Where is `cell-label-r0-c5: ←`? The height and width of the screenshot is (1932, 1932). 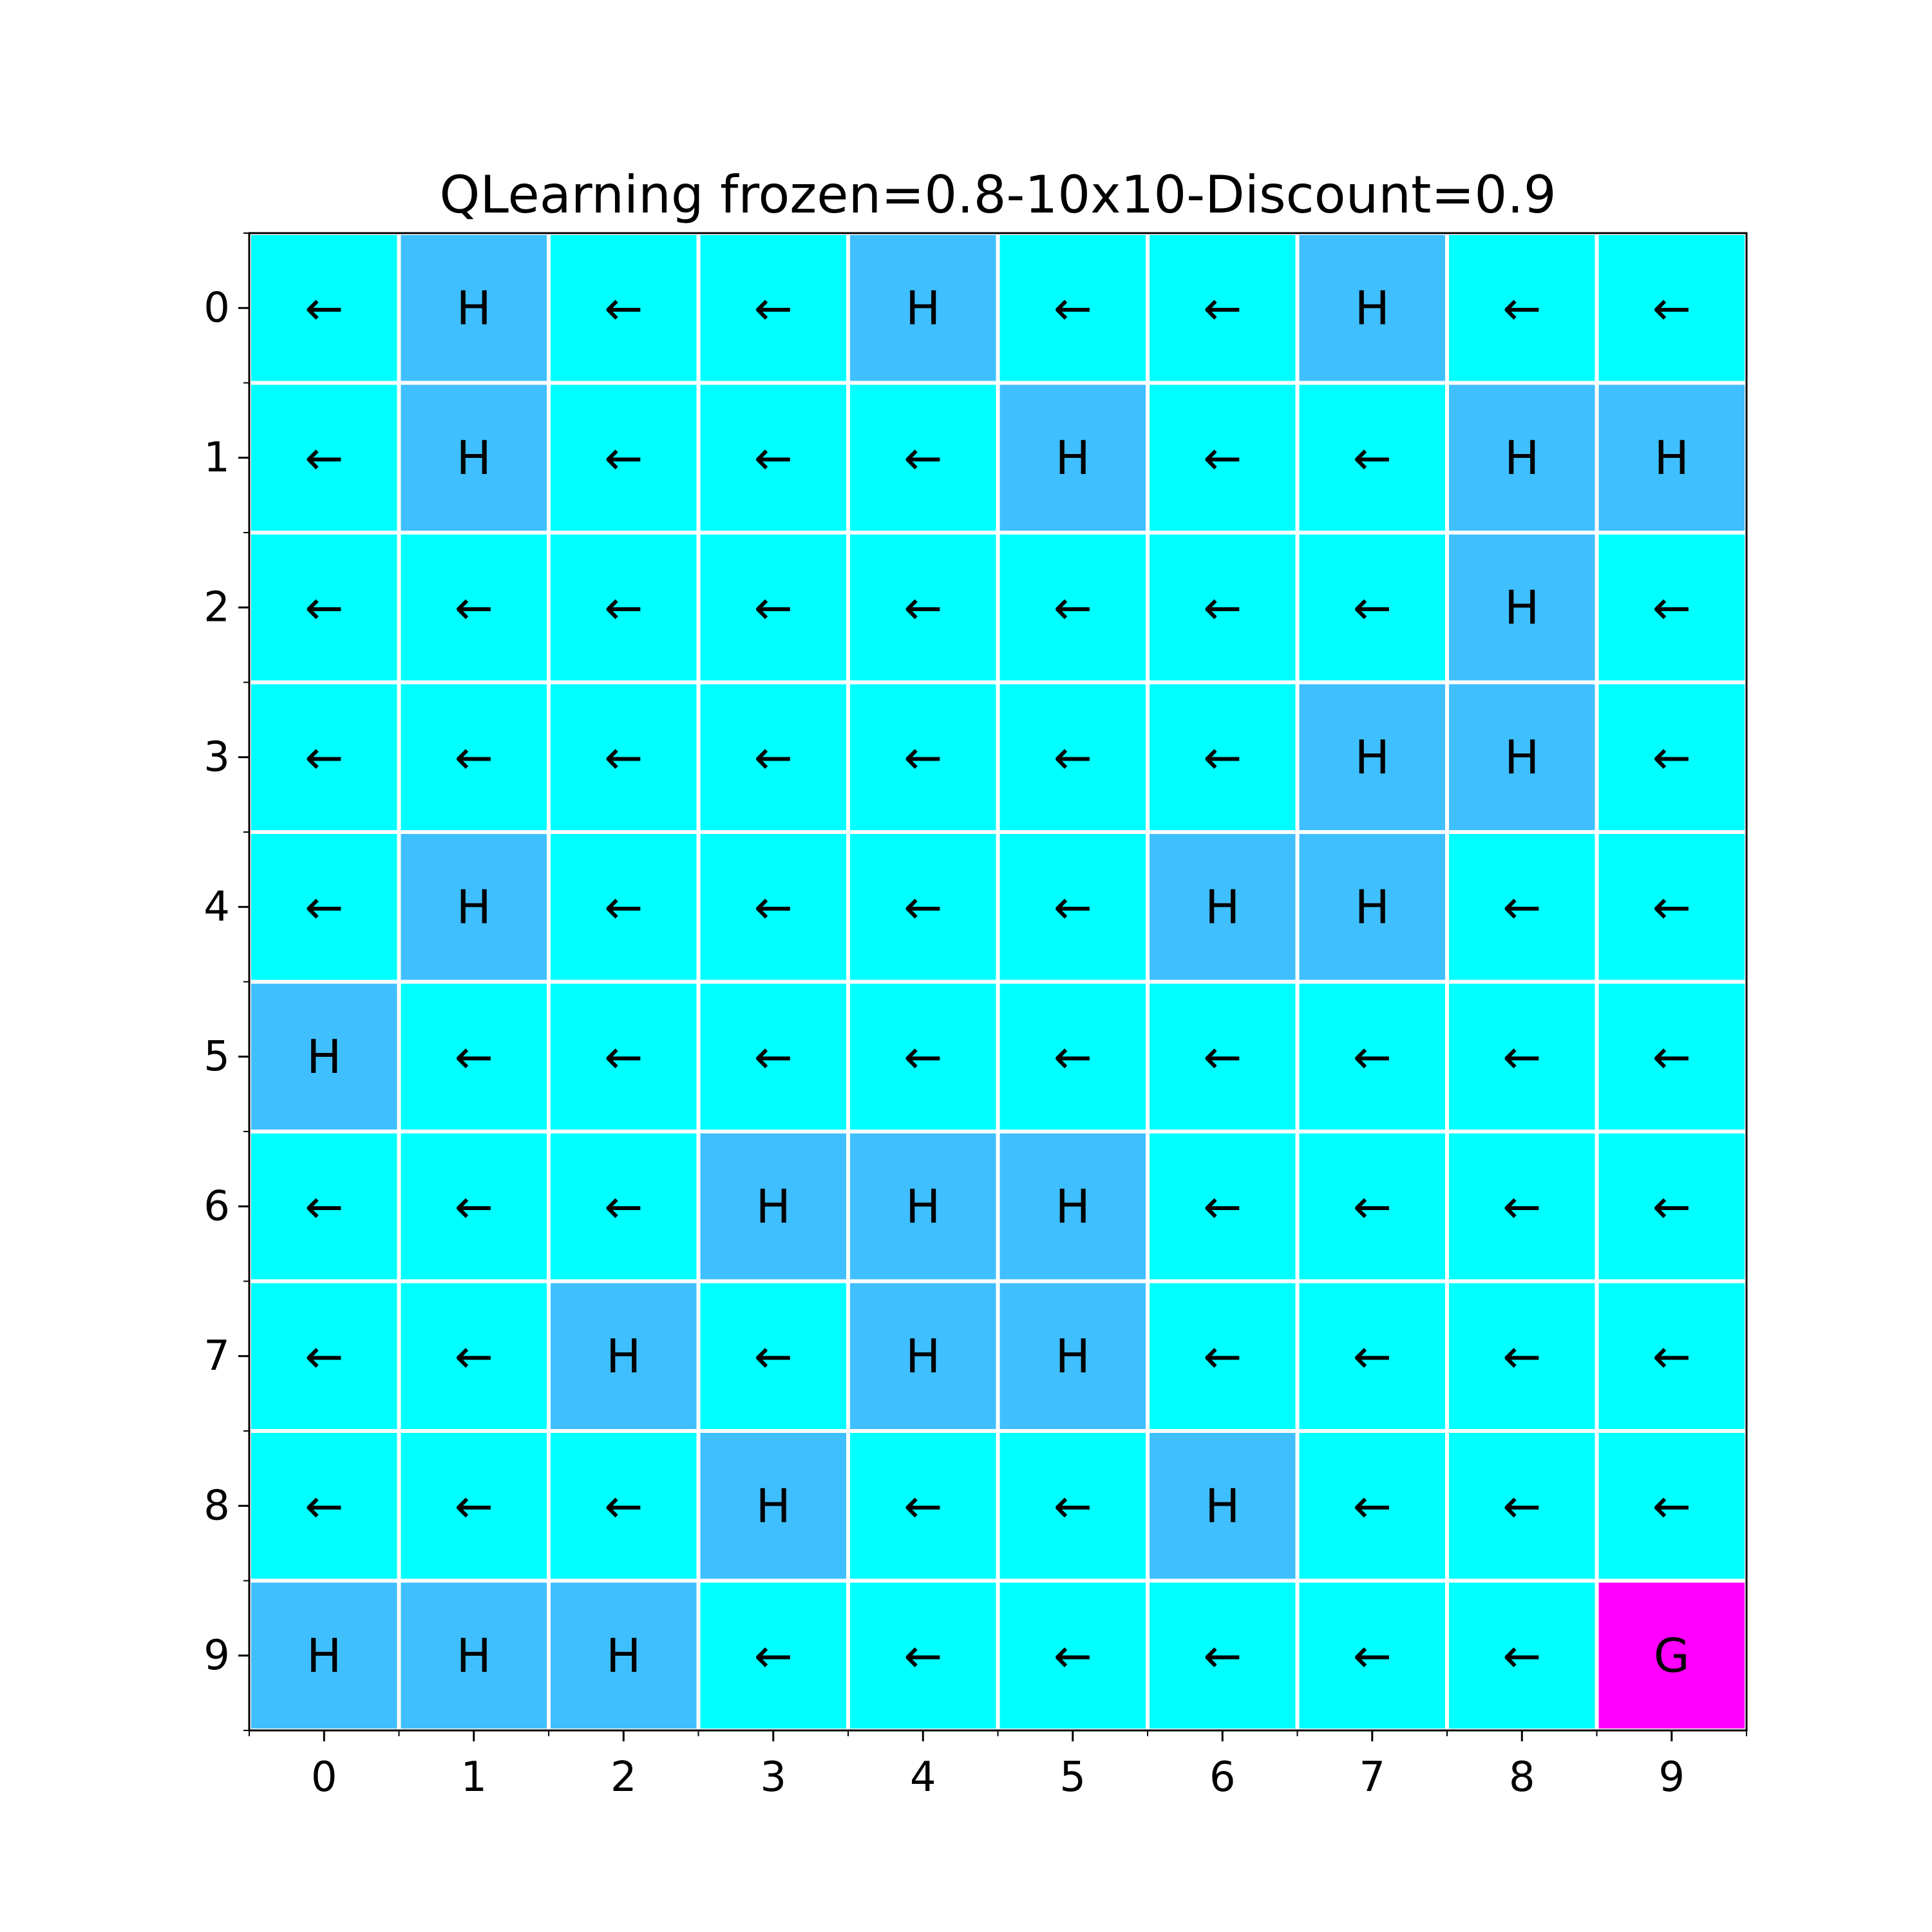
cell-label-r0-c5: ← is located at coordinates (1073, 308).